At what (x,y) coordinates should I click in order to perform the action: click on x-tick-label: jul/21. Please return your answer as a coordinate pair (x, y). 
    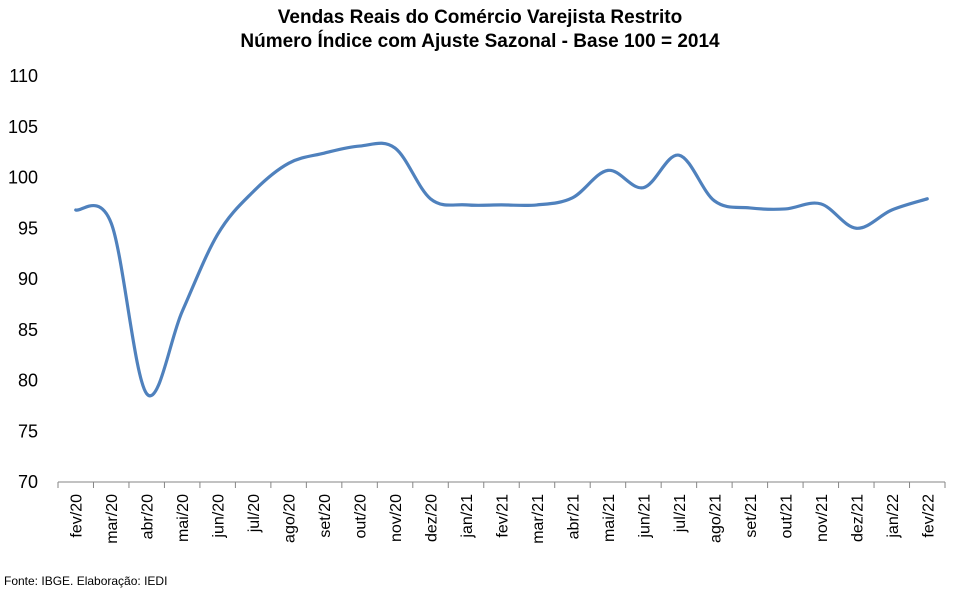
    Looking at the image, I should click on (680, 513).